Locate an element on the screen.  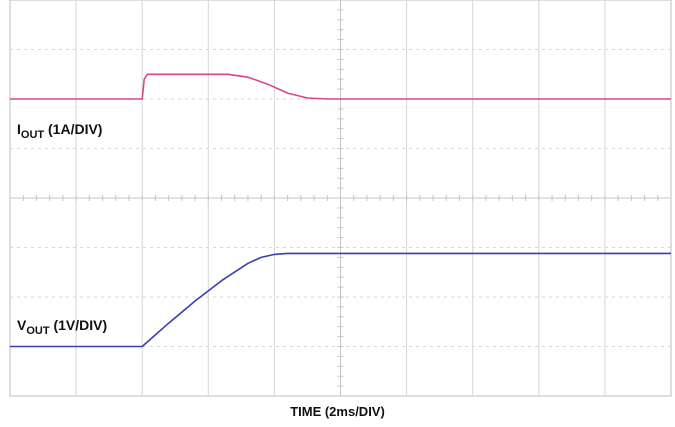
trace-labels: IOUT (1A/DIV) VOUT (1V/DIV) is located at coordinates (62, 229).